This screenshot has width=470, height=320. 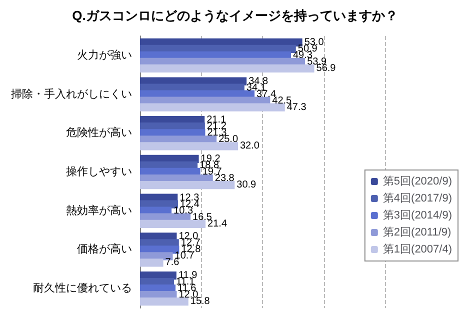 What do you see at coordinates (246, 185) in the screenshot?
I see `data-label: 30.9` at bounding box center [246, 185].